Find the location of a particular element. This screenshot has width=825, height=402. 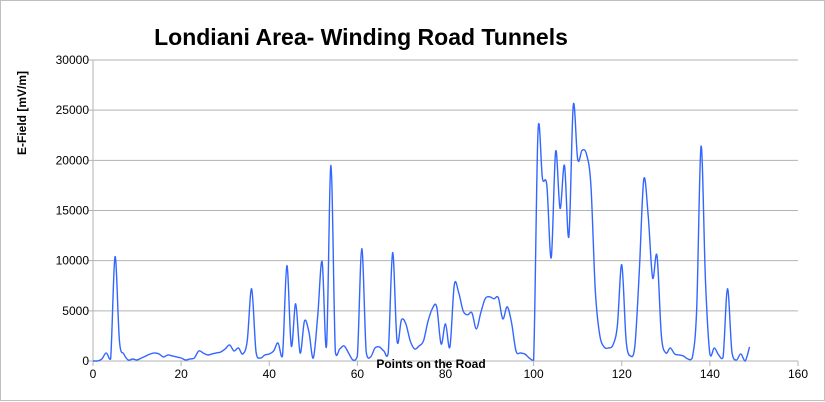

chart-title: Londiani Area- Winding Road Tunnels is located at coordinates (361, 37).